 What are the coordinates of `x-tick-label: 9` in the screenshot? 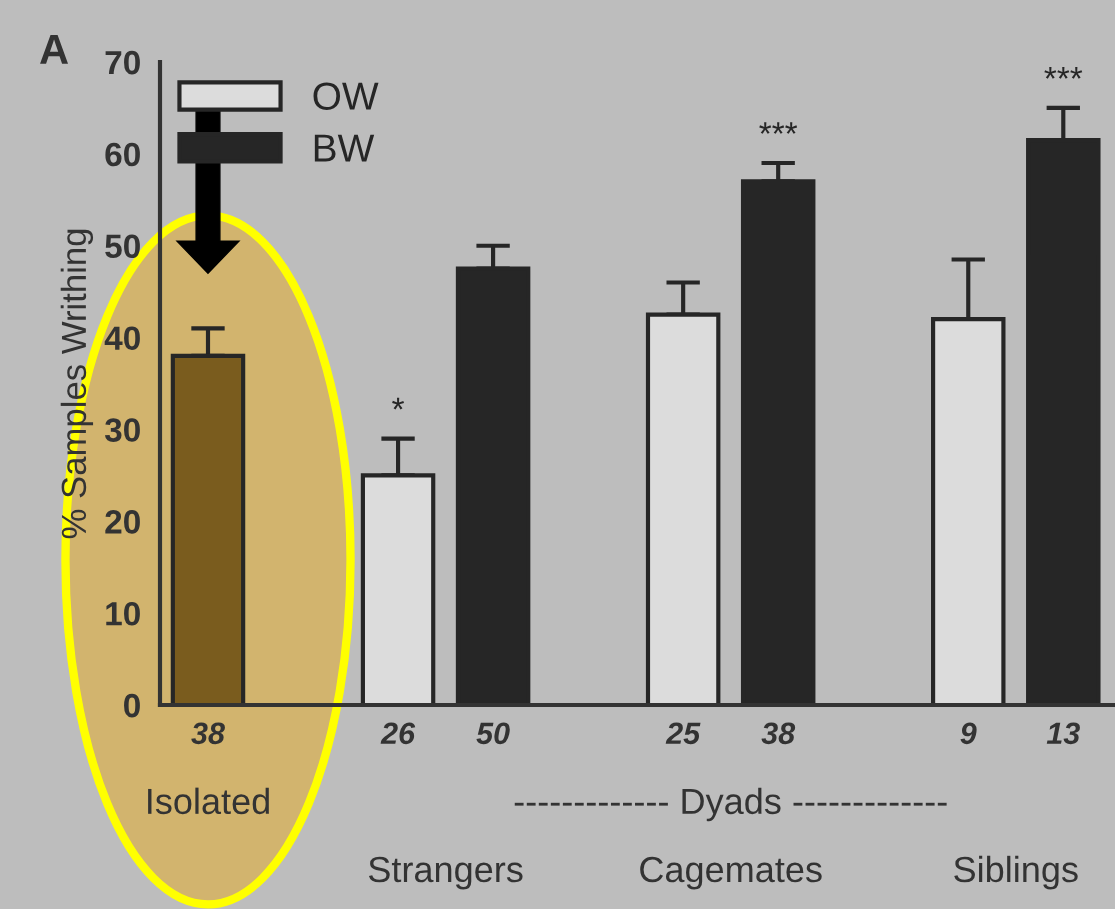 It's located at (968, 733).